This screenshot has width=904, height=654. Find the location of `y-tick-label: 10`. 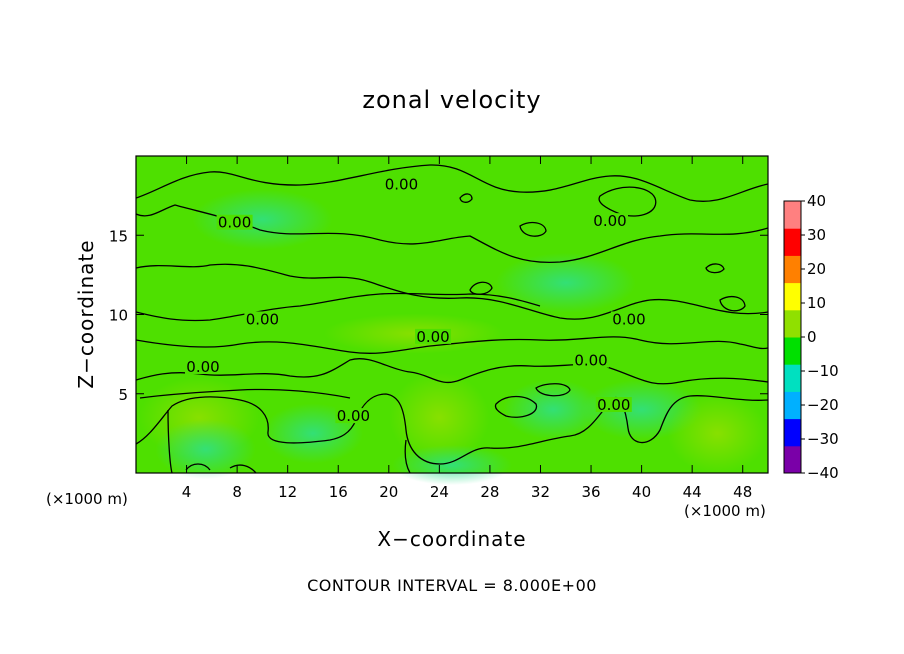

y-tick-label: 10 is located at coordinates (118, 316).